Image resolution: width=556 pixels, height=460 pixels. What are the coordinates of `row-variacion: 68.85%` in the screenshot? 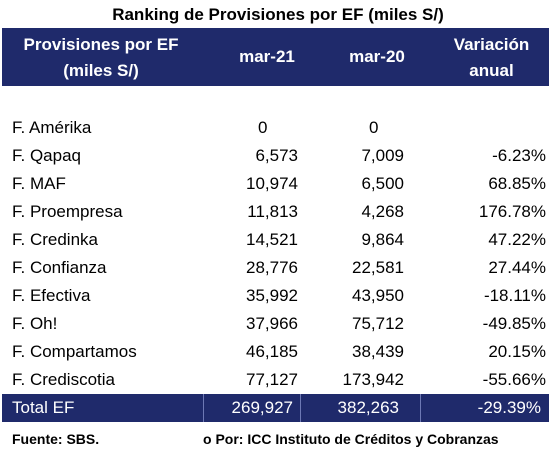 It's located at (517, 183).